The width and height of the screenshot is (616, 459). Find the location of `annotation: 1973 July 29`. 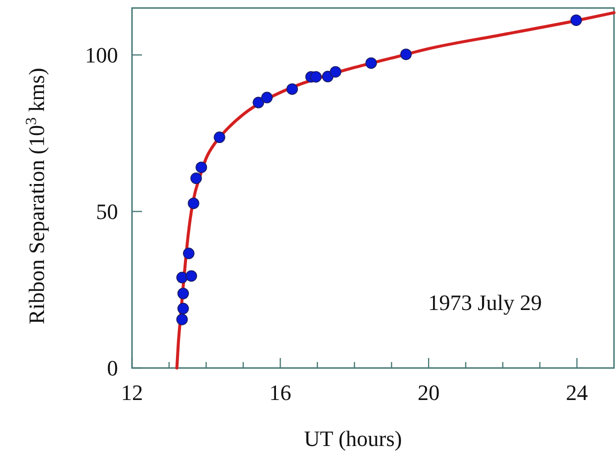

annotation: 1973 July 29 is located at coordinates (485, 302).